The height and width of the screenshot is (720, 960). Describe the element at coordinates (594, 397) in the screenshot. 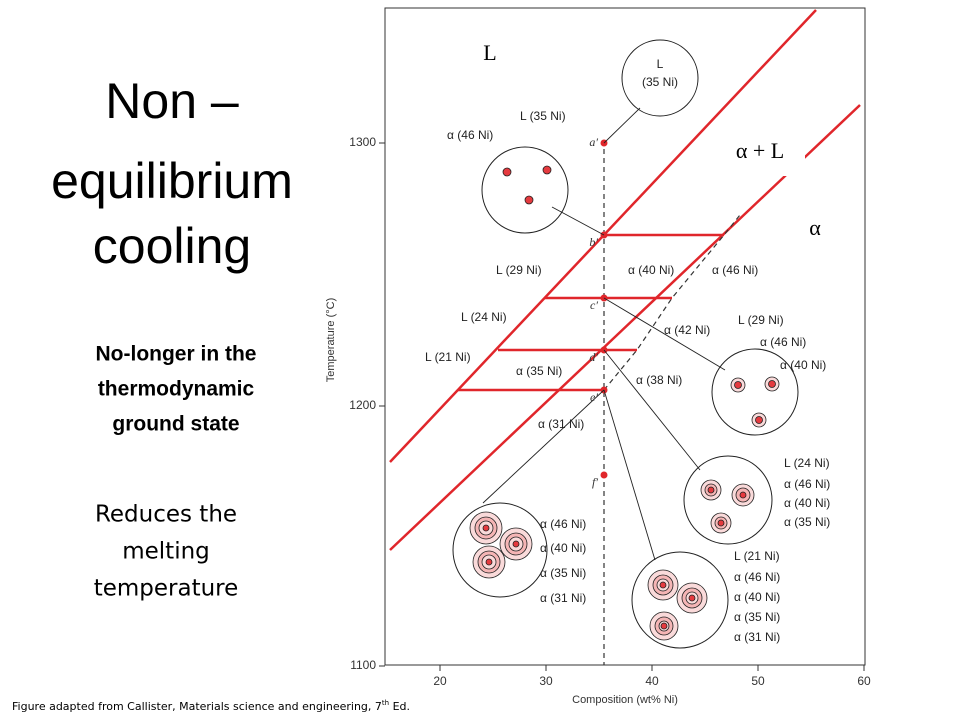

I see `point-label: e′` at that location.